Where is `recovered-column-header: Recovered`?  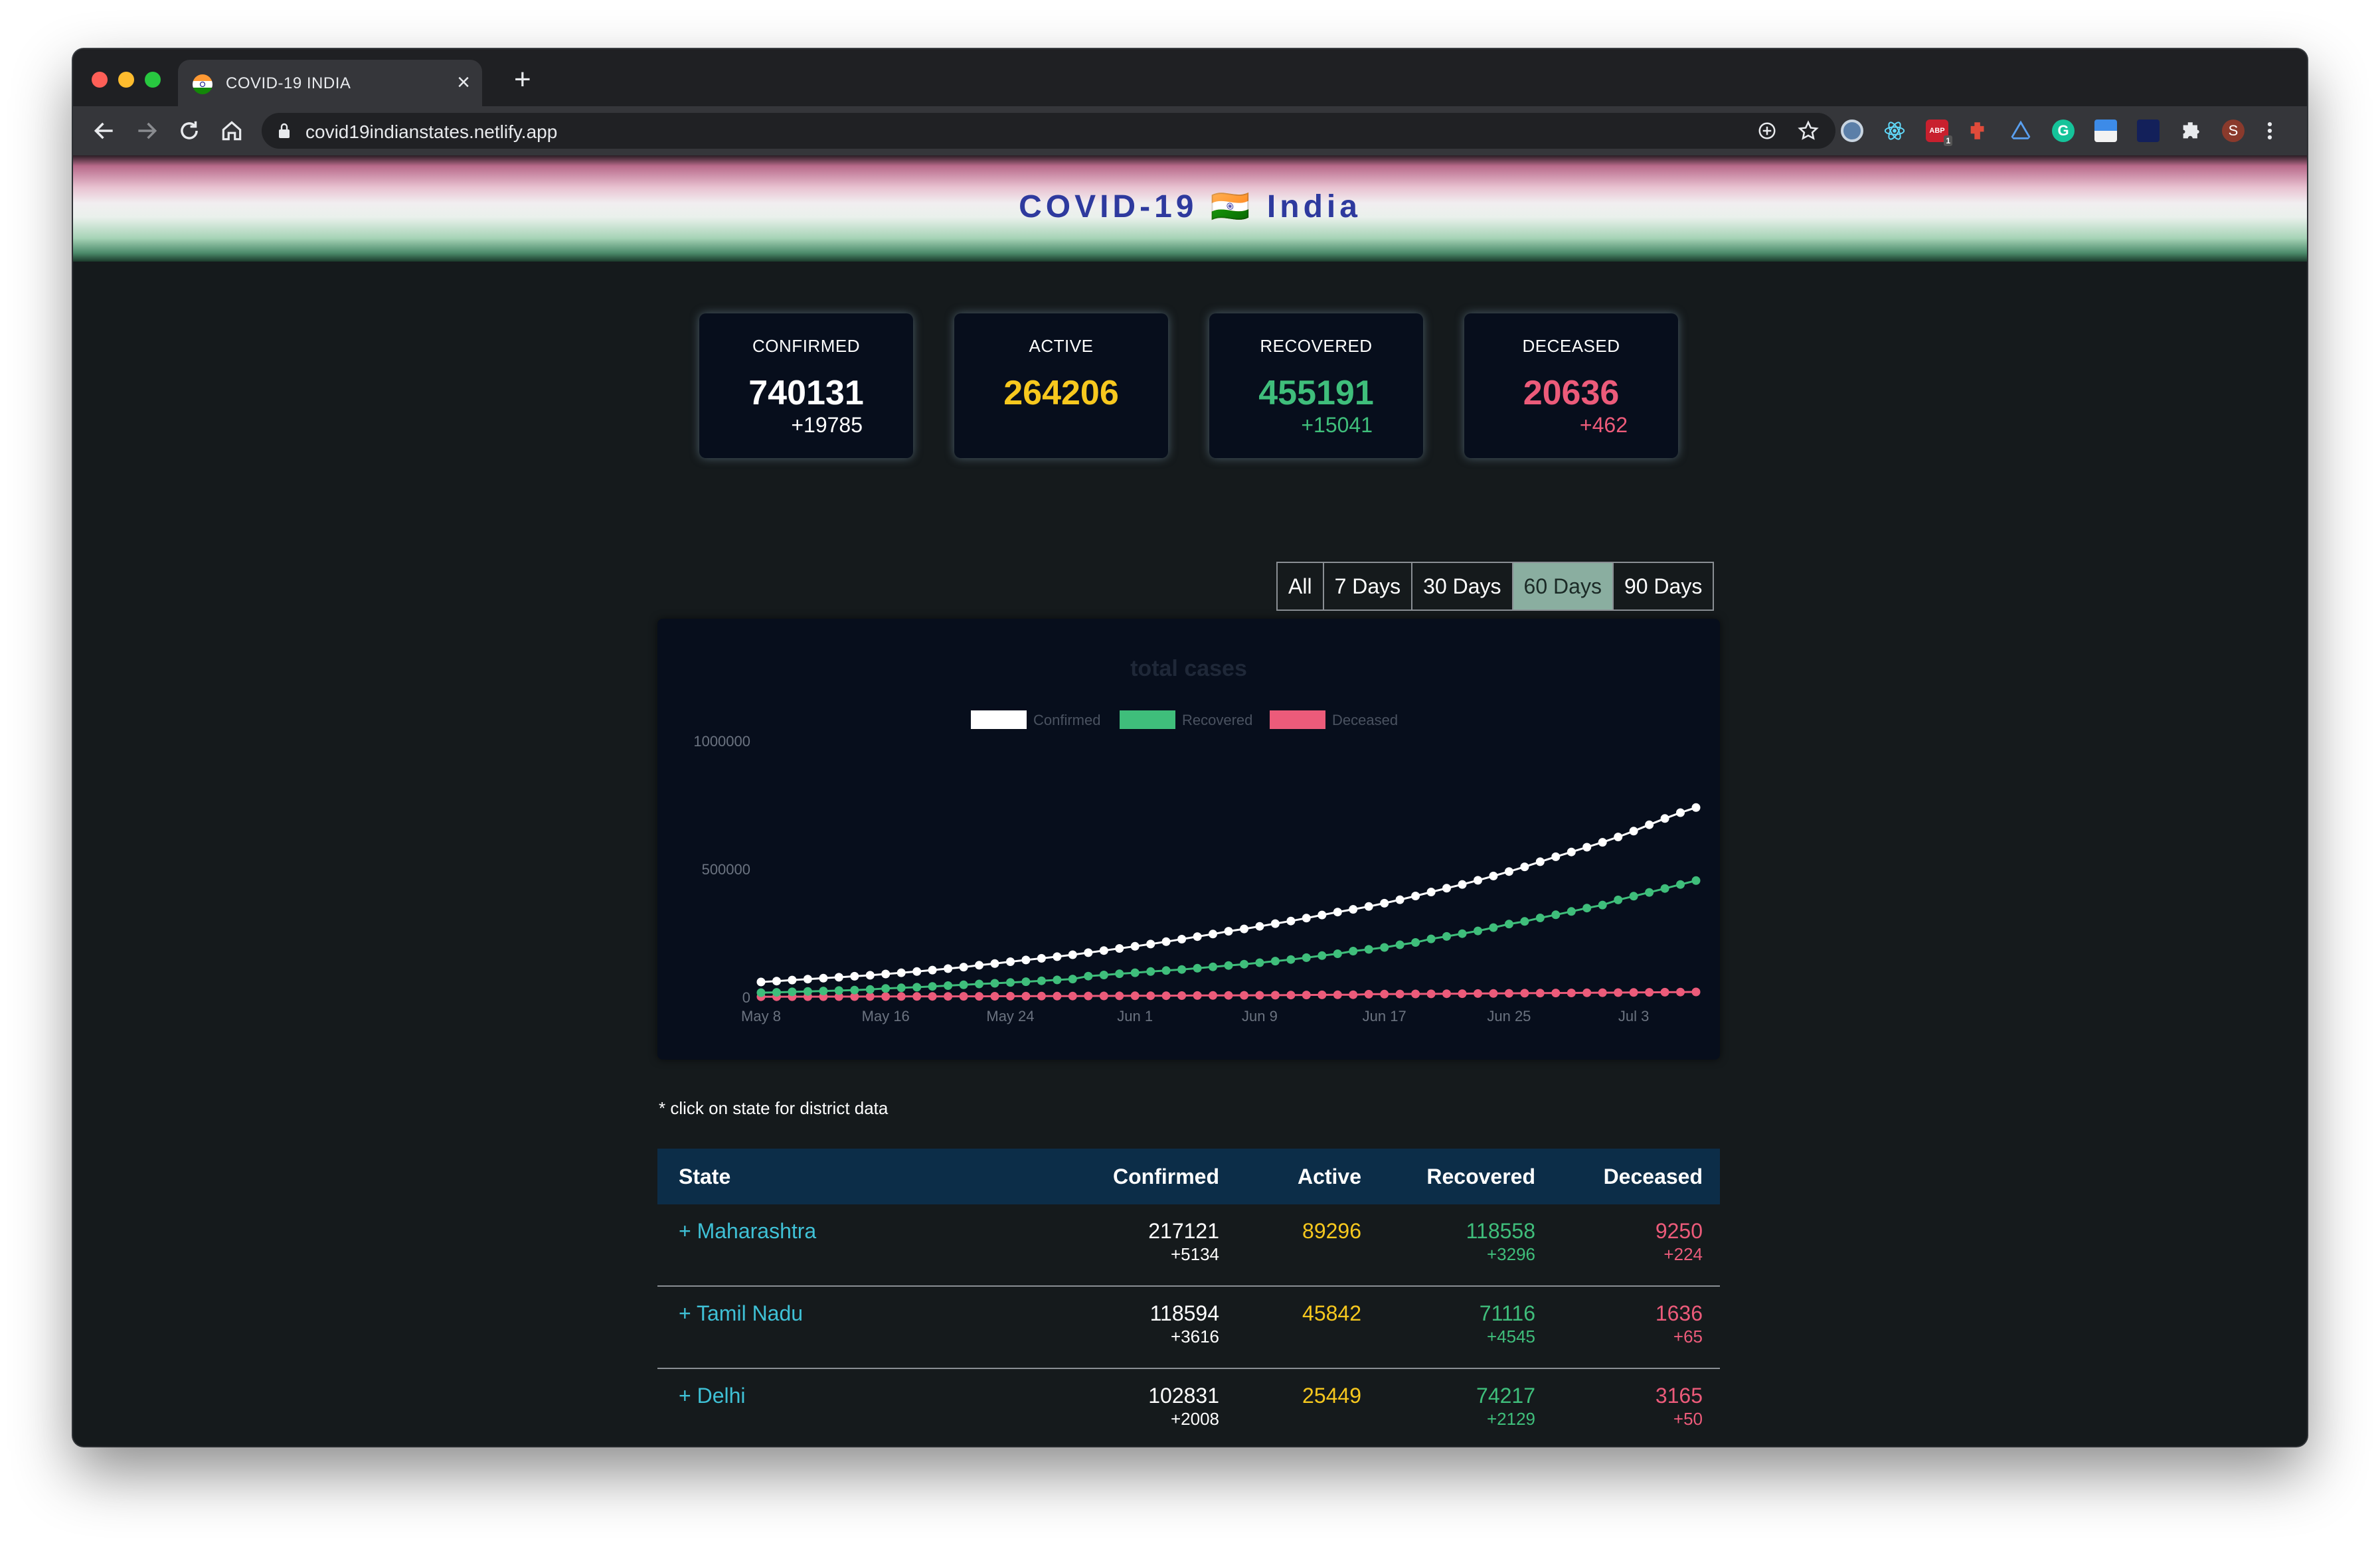 recovered-column-header: Recovered is located at coordinates (1480, 1176).